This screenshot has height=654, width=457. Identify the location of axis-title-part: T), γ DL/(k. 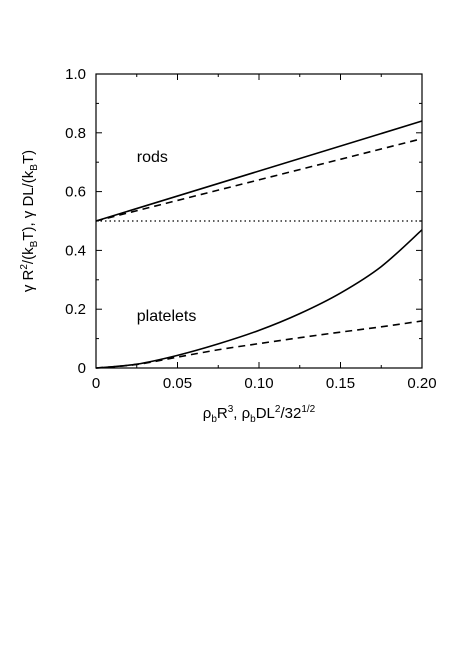
(28, 205).